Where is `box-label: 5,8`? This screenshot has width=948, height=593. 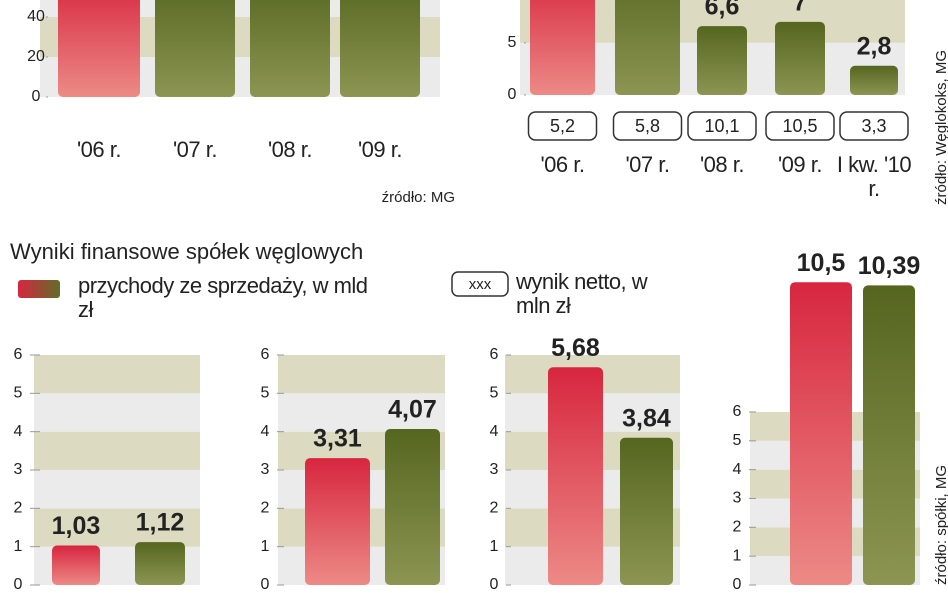 box-label: 5,8 is located at coordinates (647, 126).